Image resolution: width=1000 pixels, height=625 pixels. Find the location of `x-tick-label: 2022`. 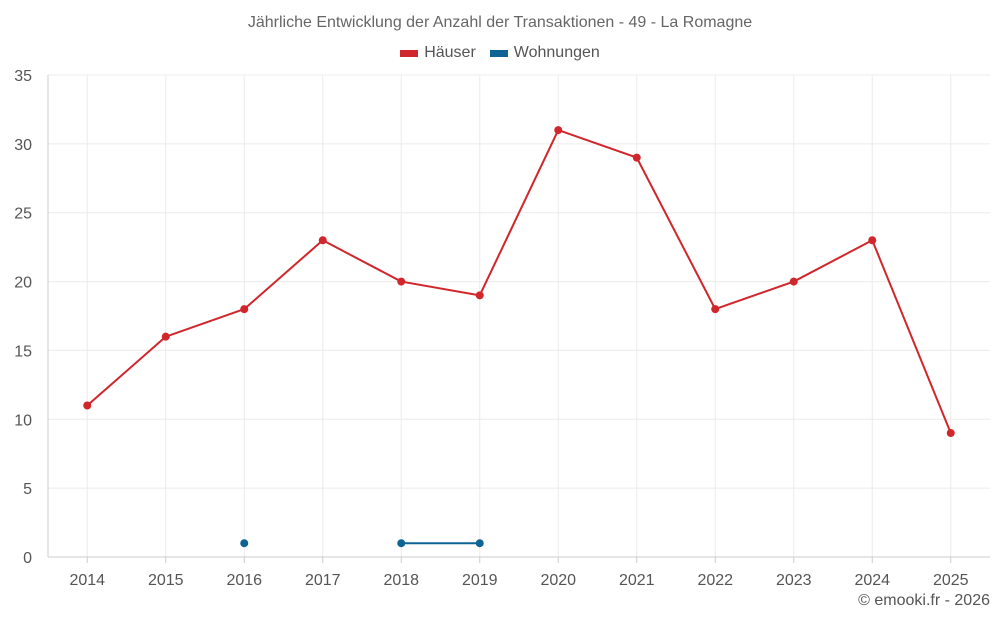

x-tick-label: 2022 is located at coordinates (715, 580).